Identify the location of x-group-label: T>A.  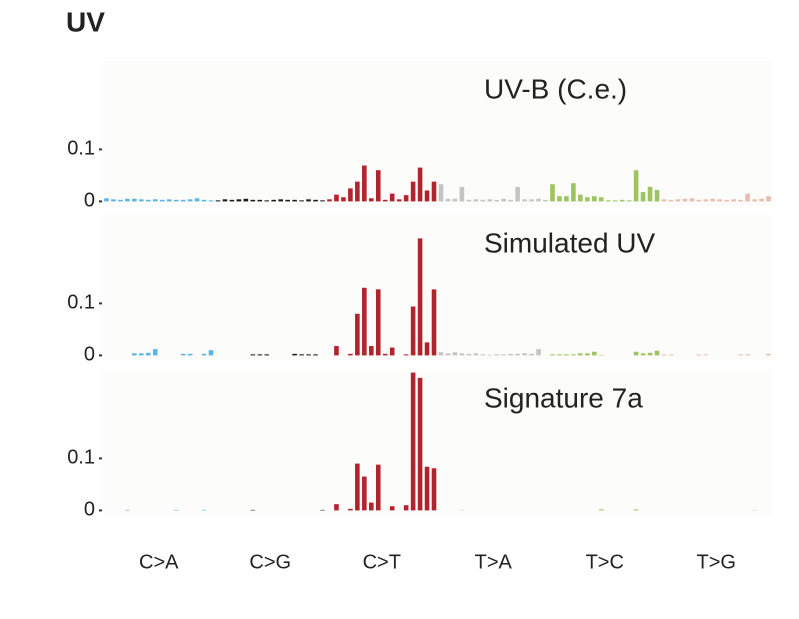
(494, 562).